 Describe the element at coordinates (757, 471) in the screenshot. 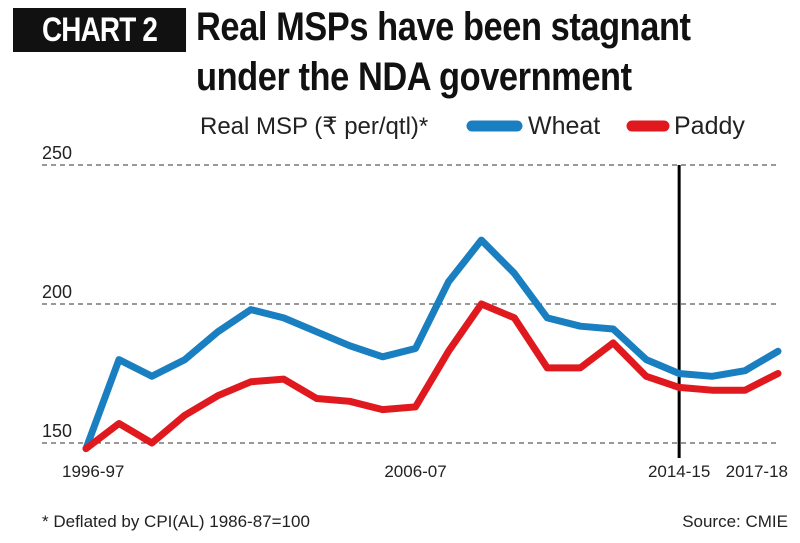

I see `x-tick-label-2017-18: 2017-18` at that location.